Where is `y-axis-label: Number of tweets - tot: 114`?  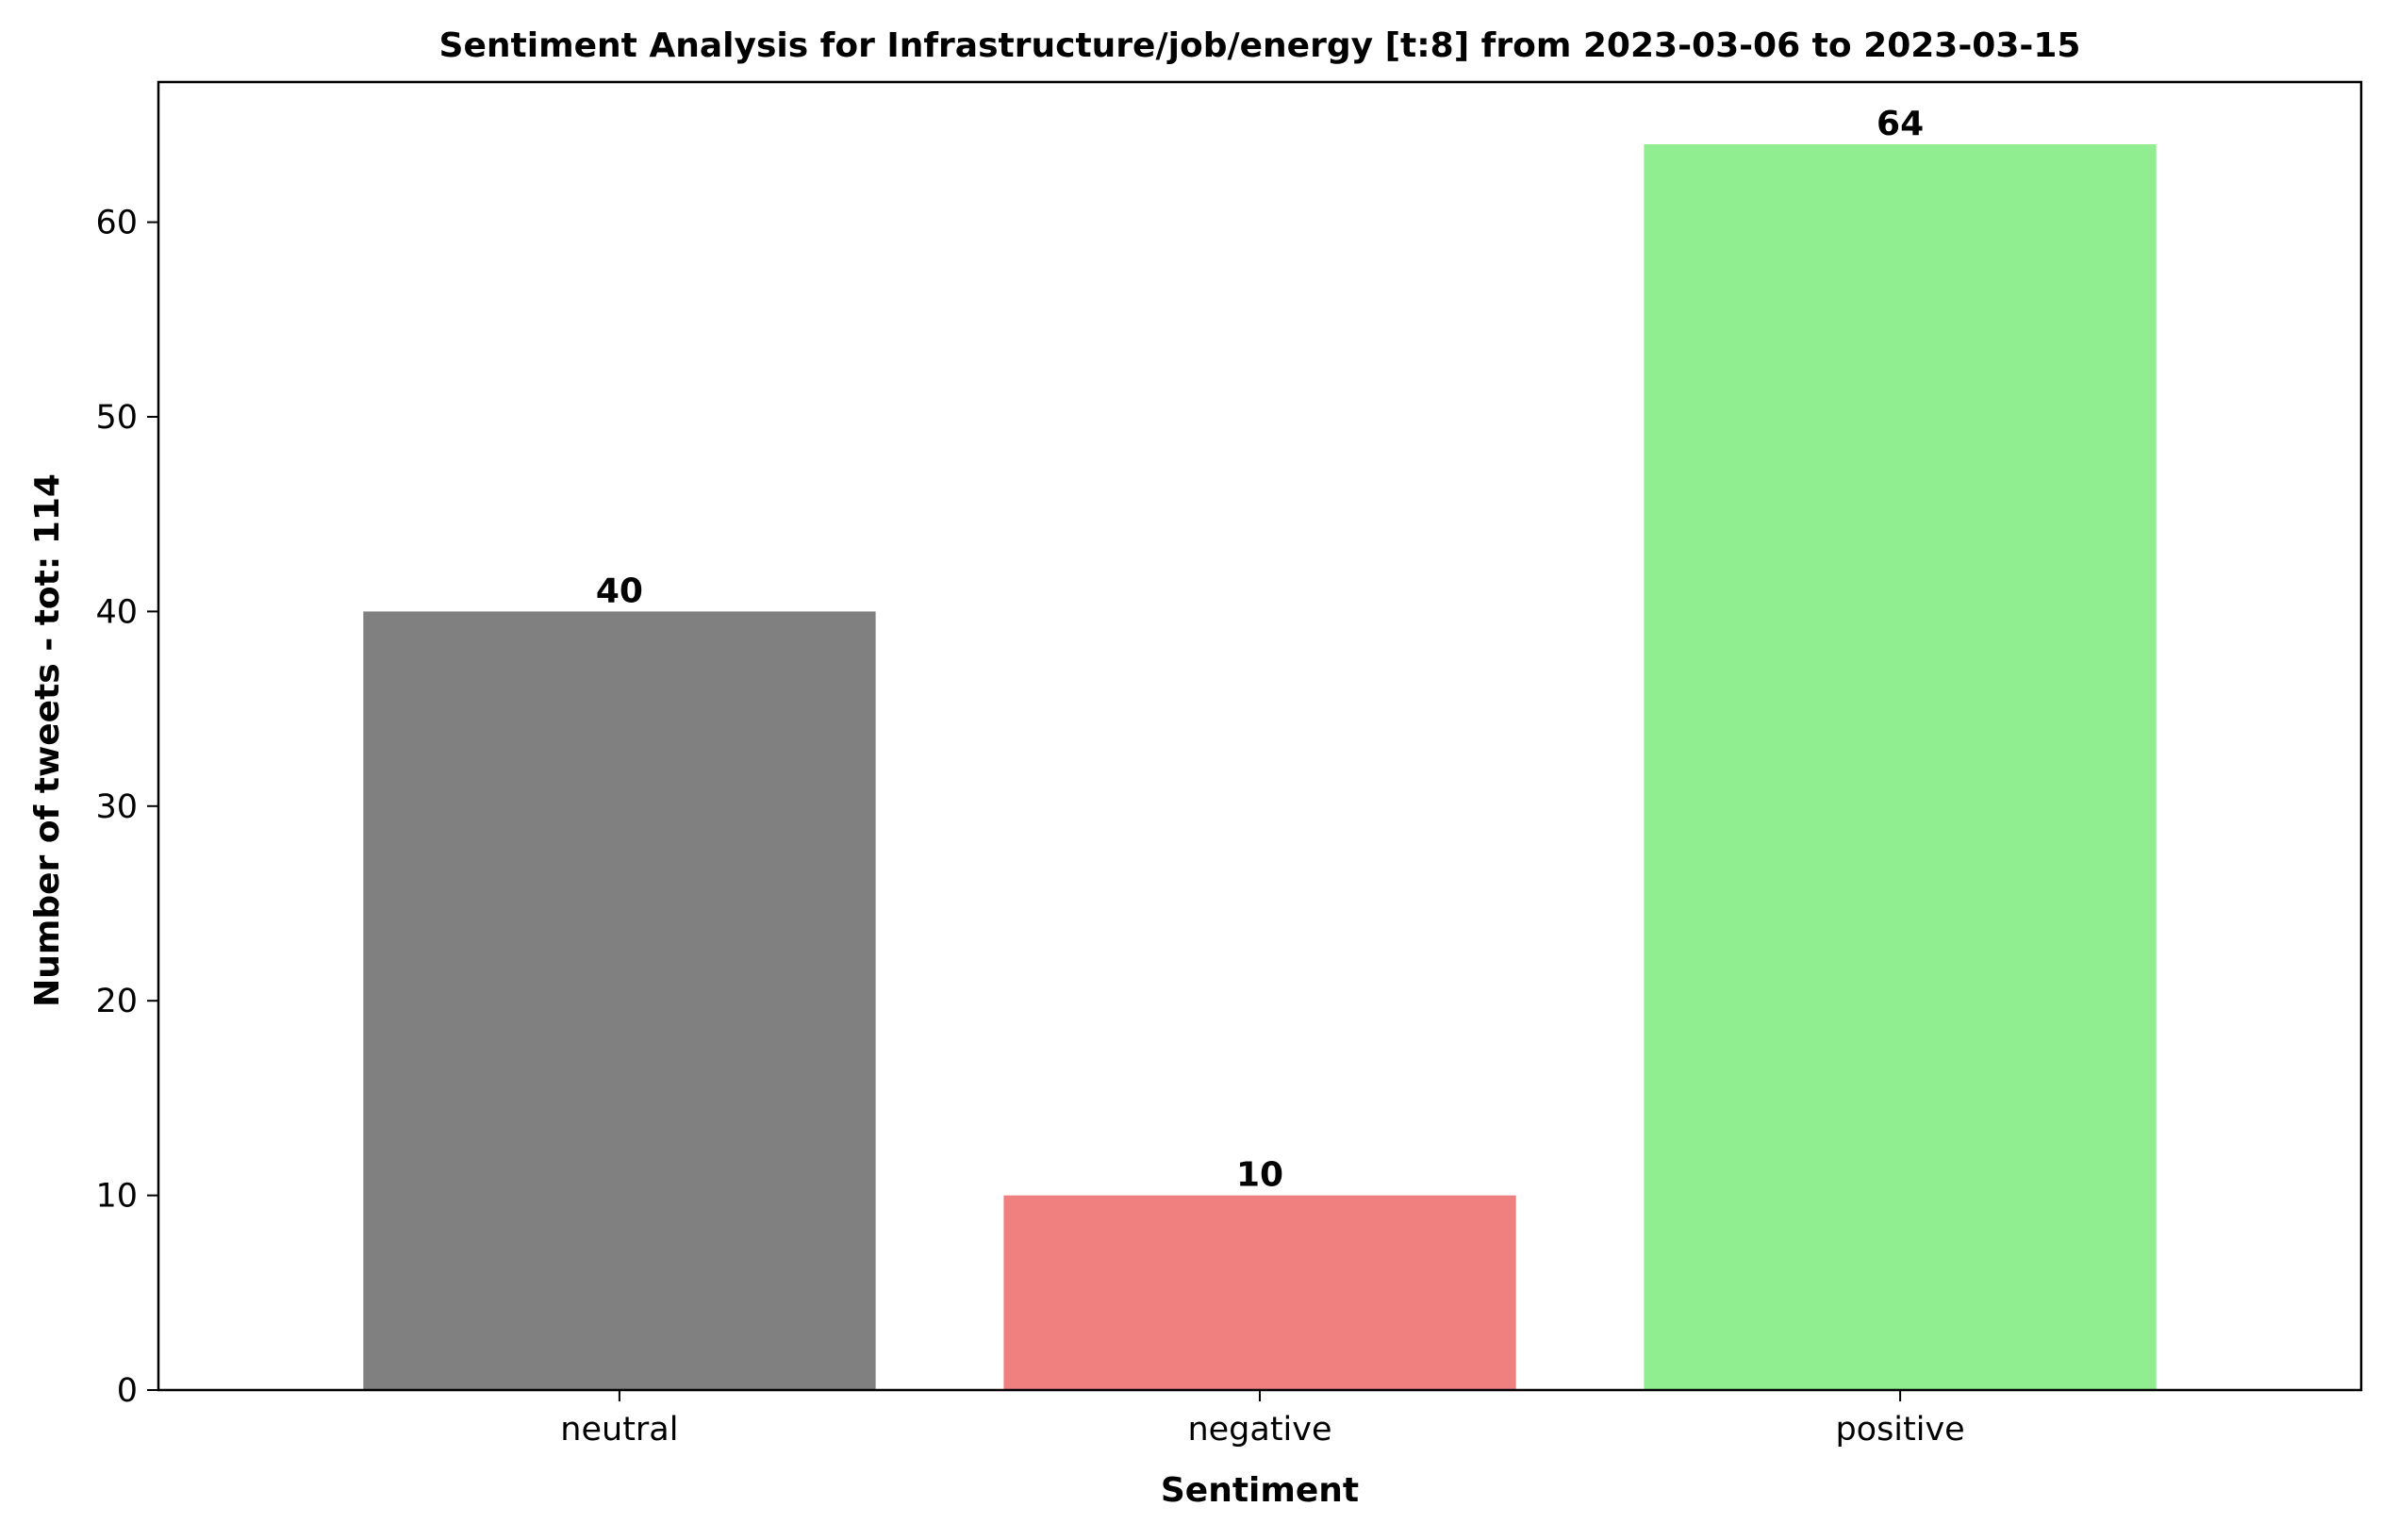 y-axis-label: Number of tweets - tot: 114 is located at coordinates (47, 740).